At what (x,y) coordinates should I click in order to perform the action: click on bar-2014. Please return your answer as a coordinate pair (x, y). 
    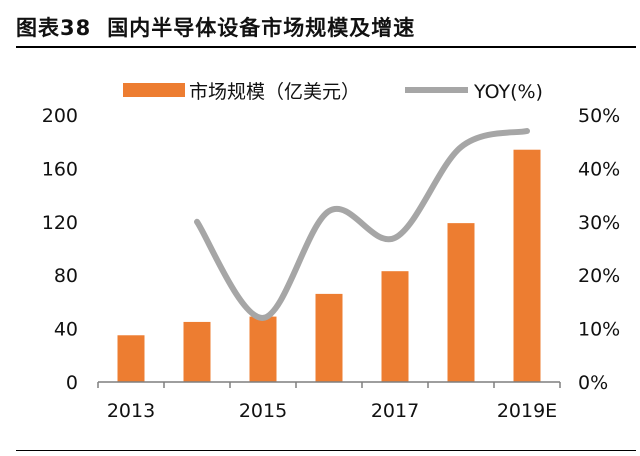
    Looking at the image, I should click on (197, 351).